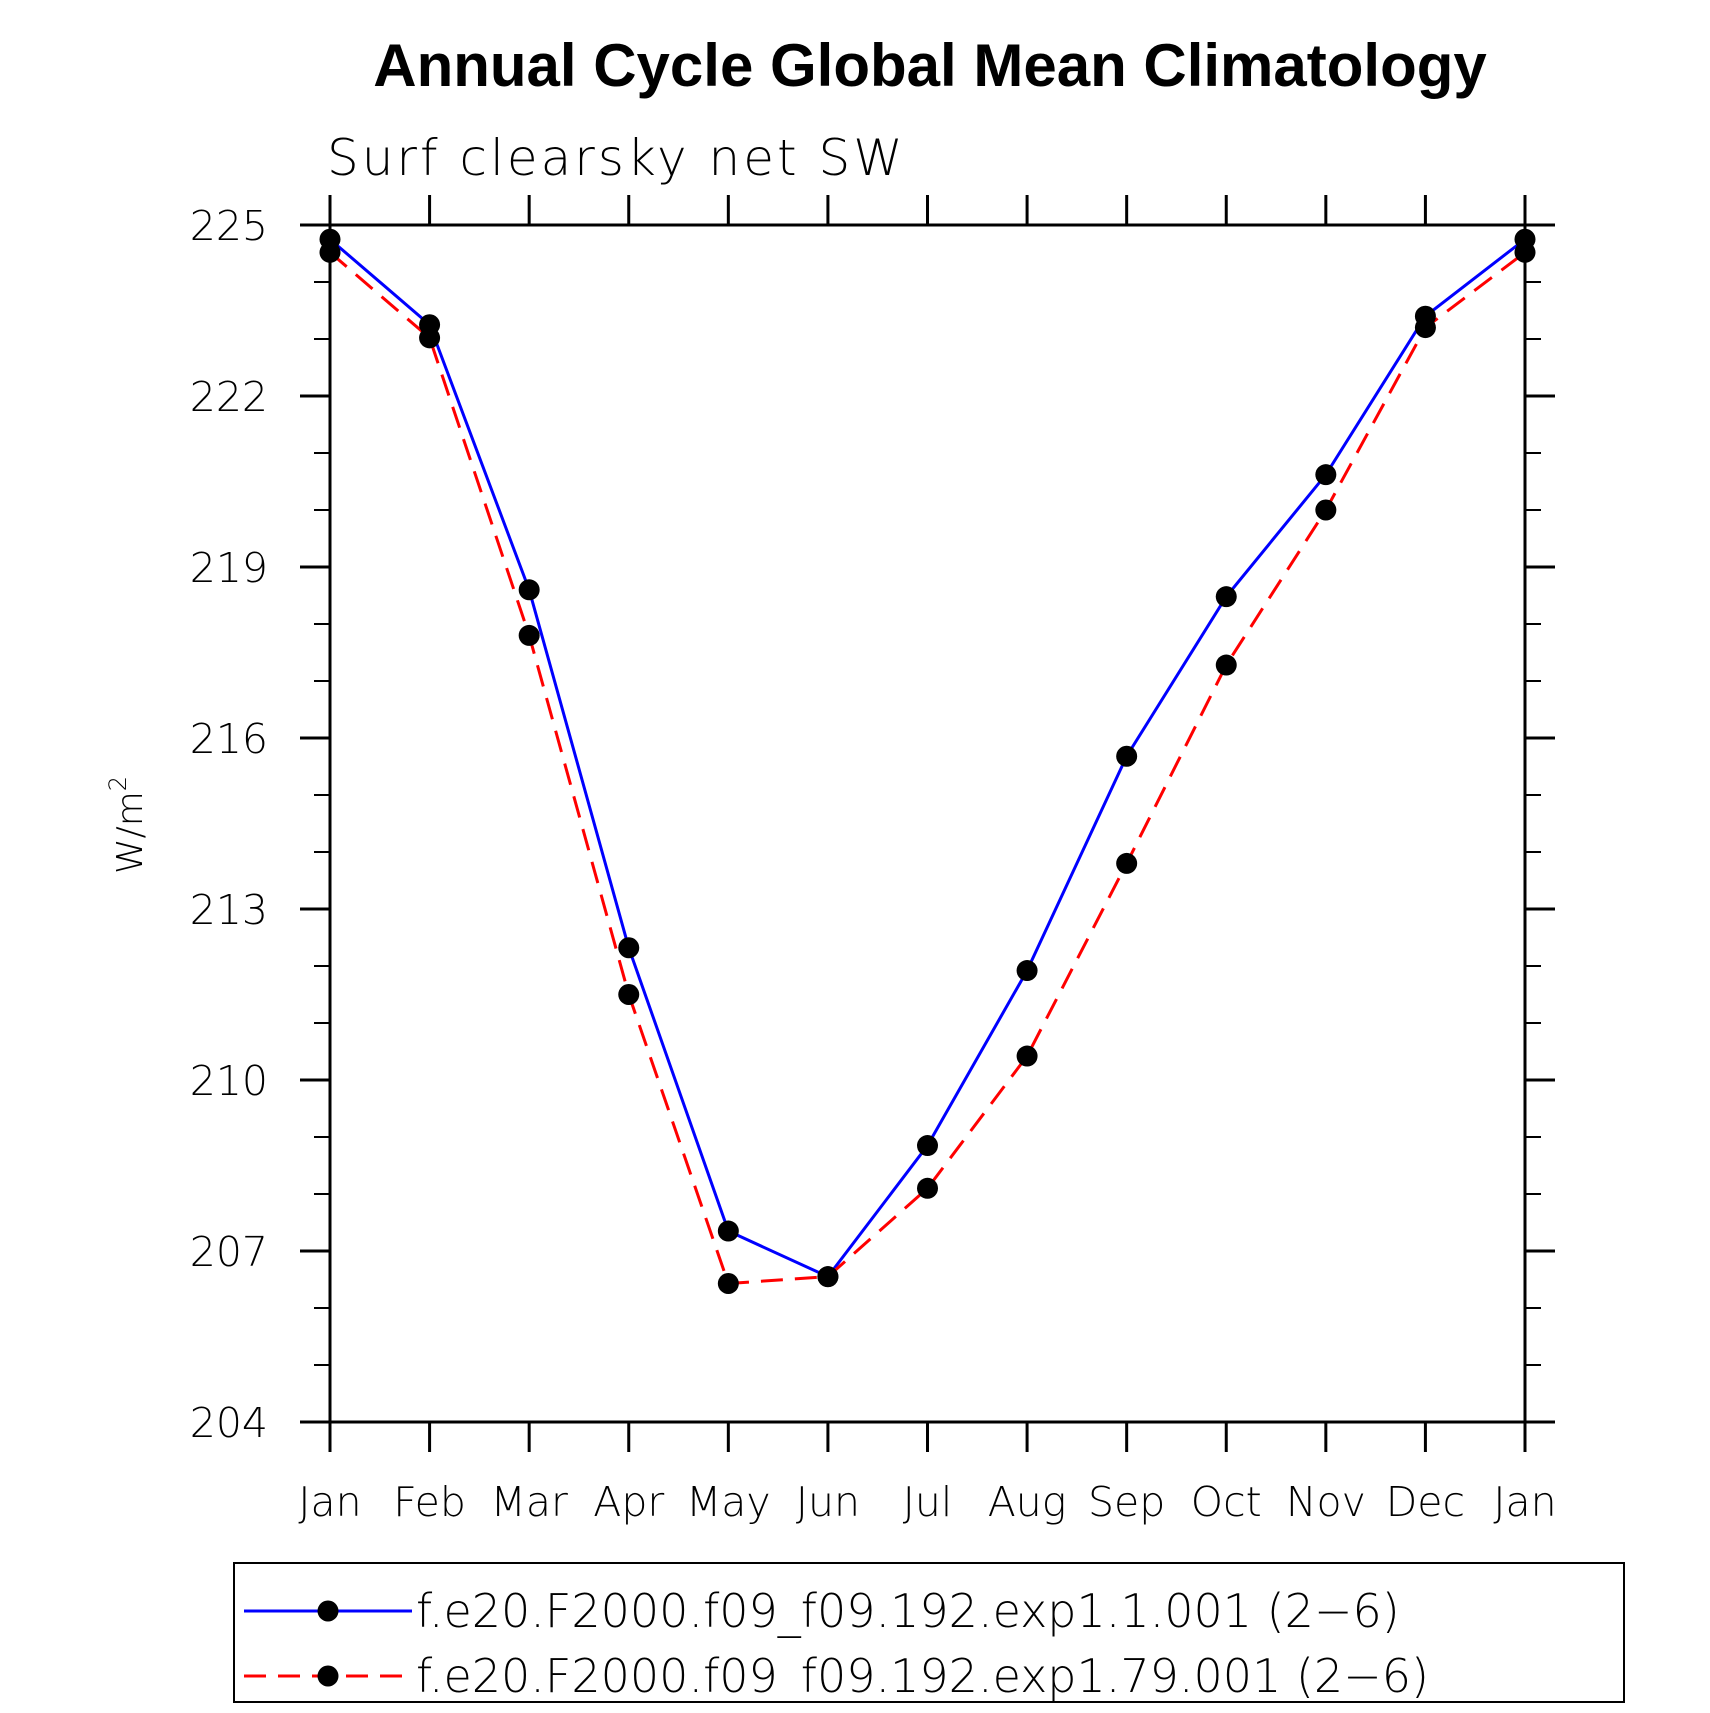 The width and height of the screenshot is (1710, 1713). Describe the element at coordinates (229, 824) in the screenshot. I see `y-tick-labels: 204 207 210 213 216 219 222 225` at that location.